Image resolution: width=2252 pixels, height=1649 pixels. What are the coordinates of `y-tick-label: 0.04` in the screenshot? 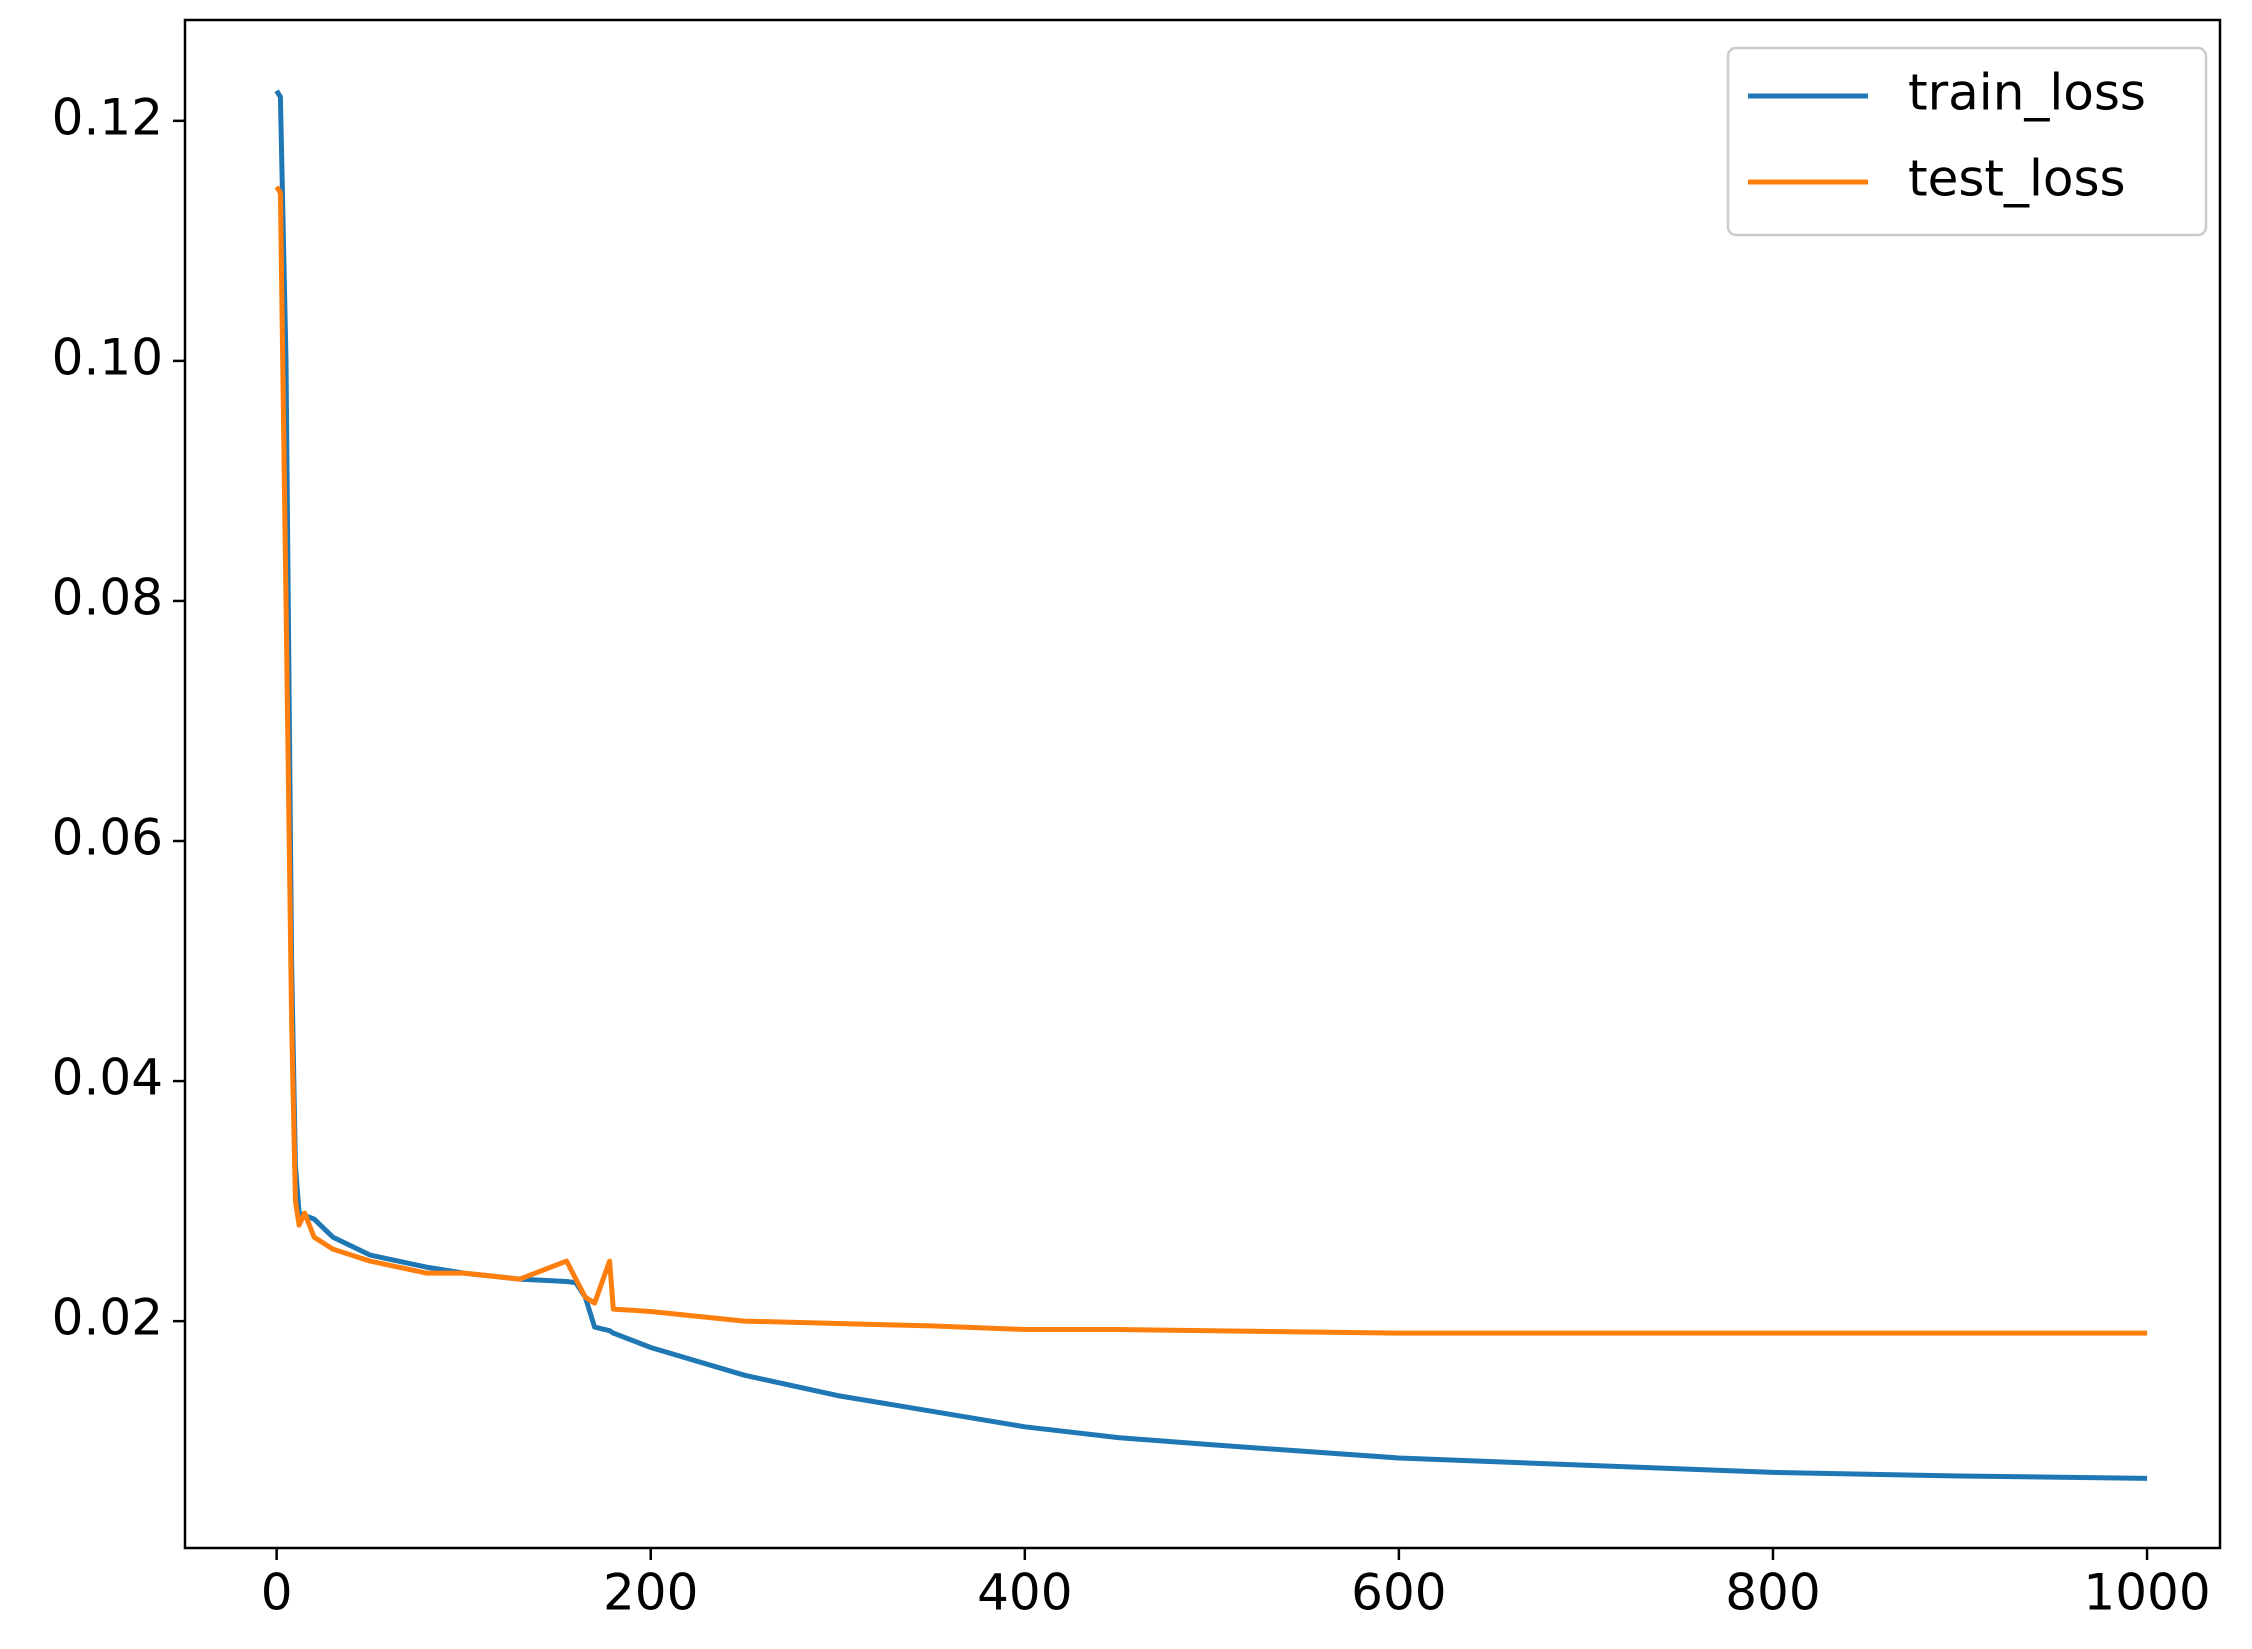 It's located at (107, 1078).